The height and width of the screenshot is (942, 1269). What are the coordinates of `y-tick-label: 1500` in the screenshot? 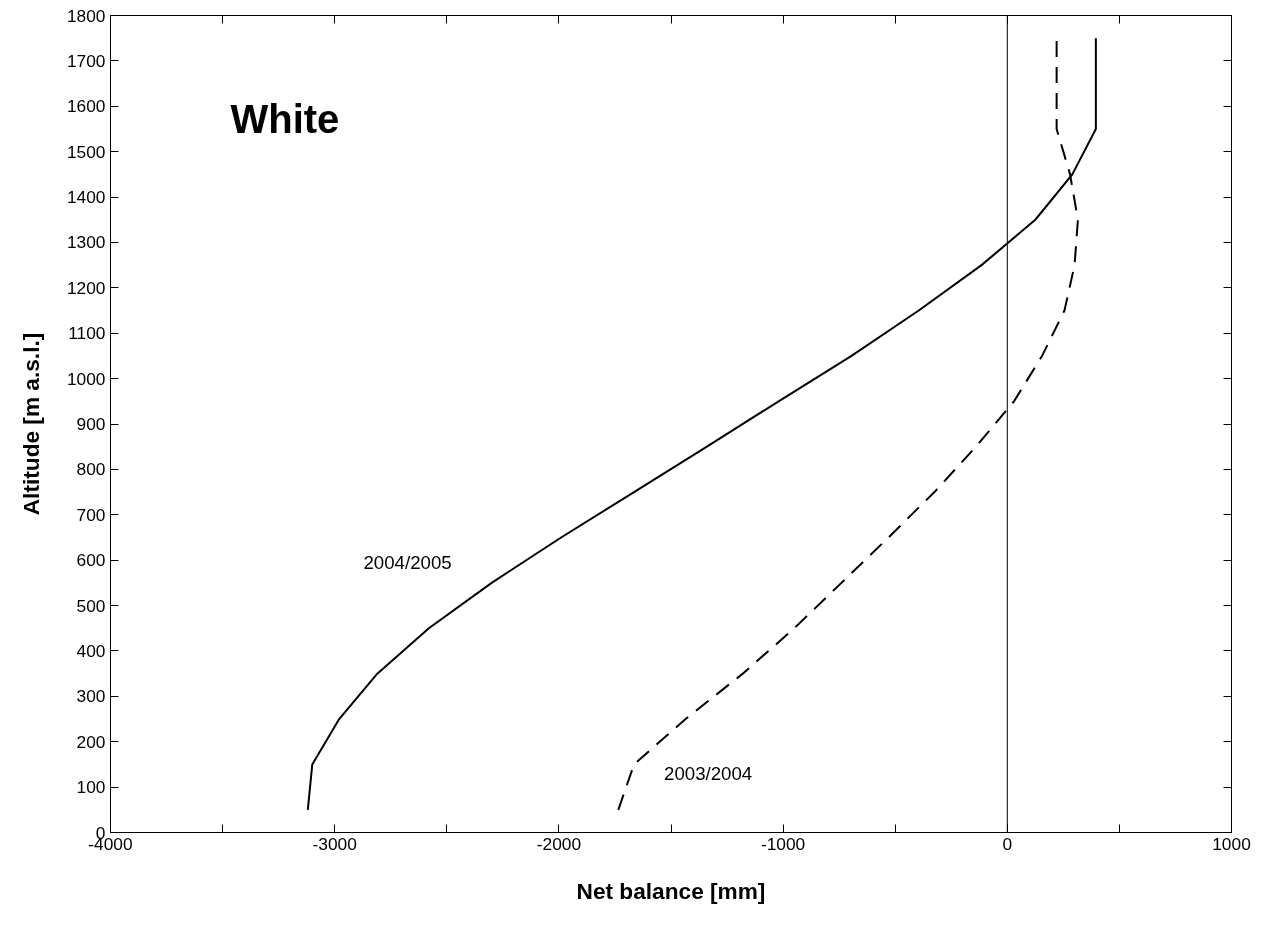 It's located at (86, 151).